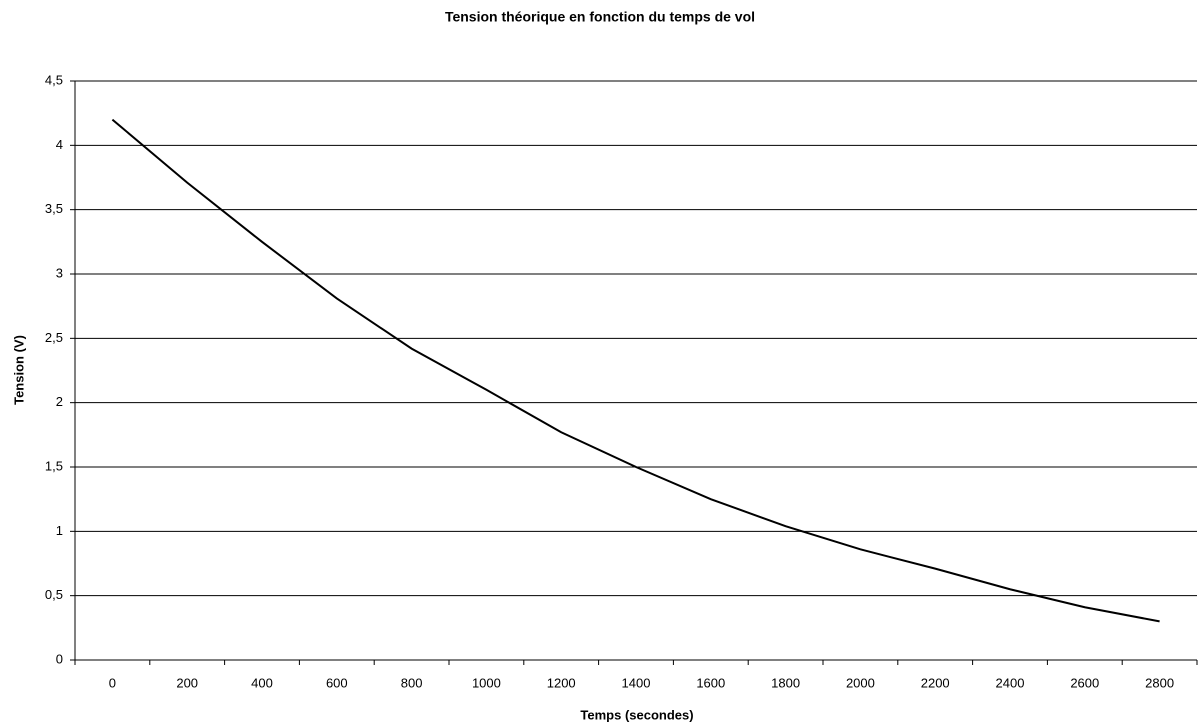 The height and width of the screenshot is (724, 1201). I want to click on x-tick-label: 400, so click(262, 682).